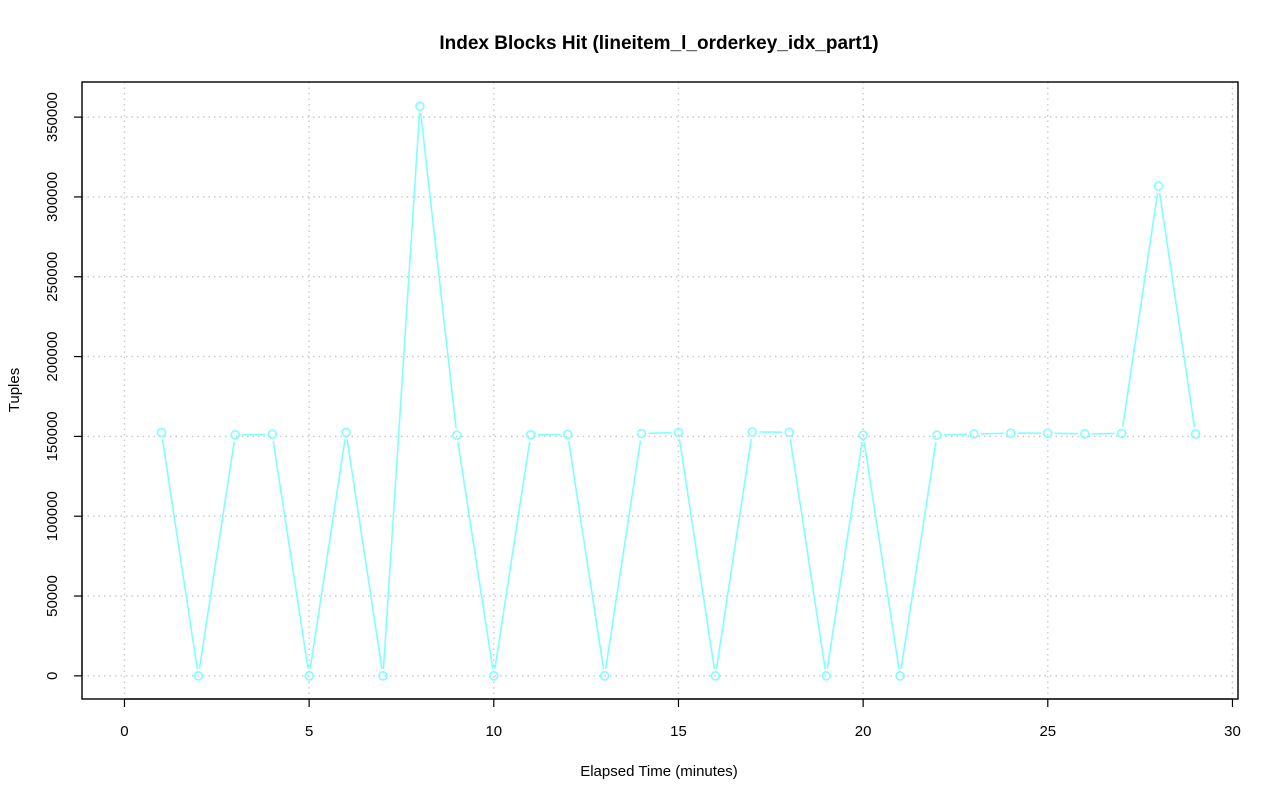  What do you see at coordinates (52, 596) in the screenshot?
I see `y-tick-label-1: 50000` at bounding box center [52, 596].